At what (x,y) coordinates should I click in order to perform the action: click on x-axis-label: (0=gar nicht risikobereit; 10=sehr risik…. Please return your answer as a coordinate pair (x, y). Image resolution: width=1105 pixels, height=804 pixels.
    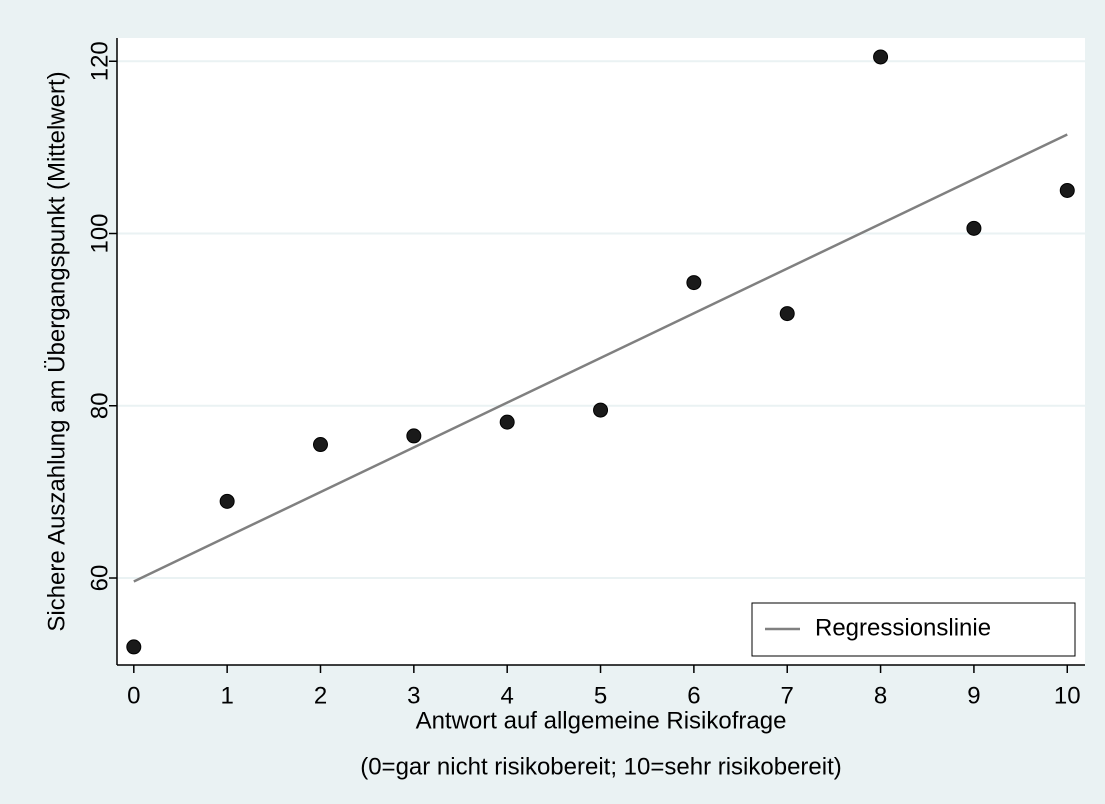
    Looking at the image, I should click on (601, 766).